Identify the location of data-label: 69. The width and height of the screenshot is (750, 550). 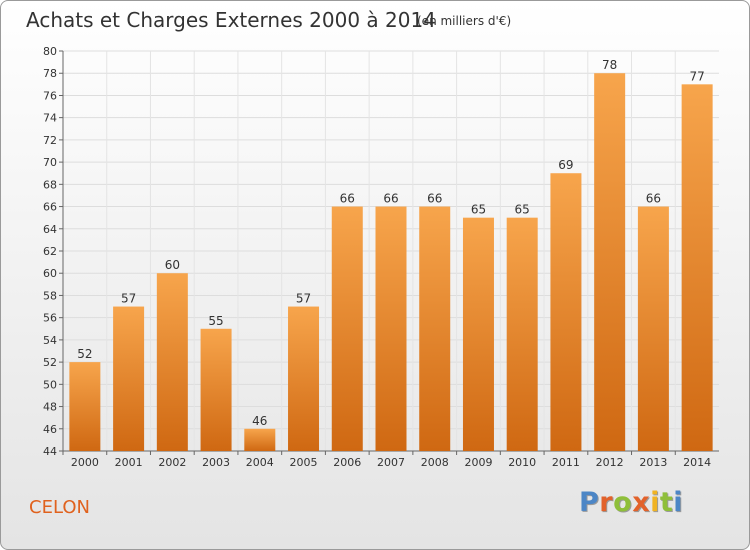
(565, 165).